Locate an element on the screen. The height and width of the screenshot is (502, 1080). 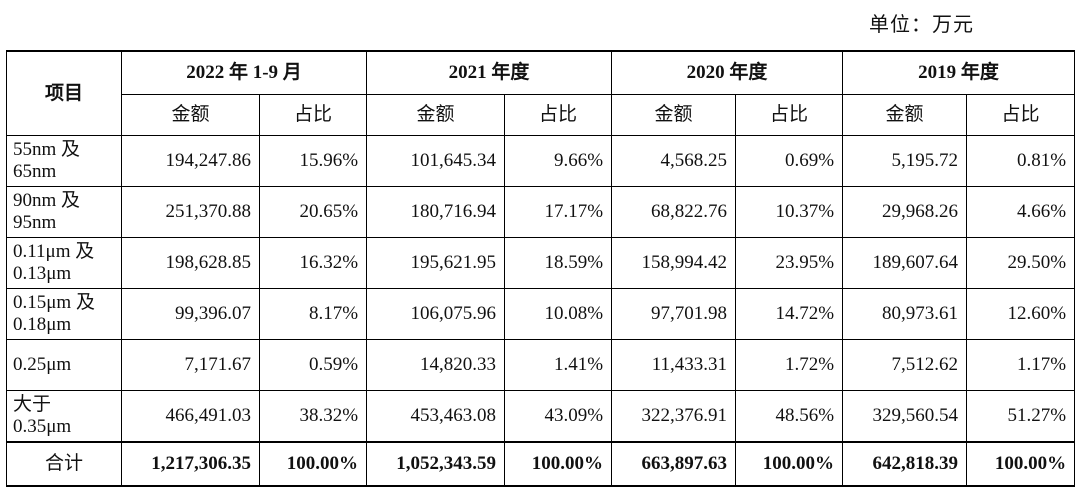
amount-cell: 68,822.76 is located at coordinates (674, 212).